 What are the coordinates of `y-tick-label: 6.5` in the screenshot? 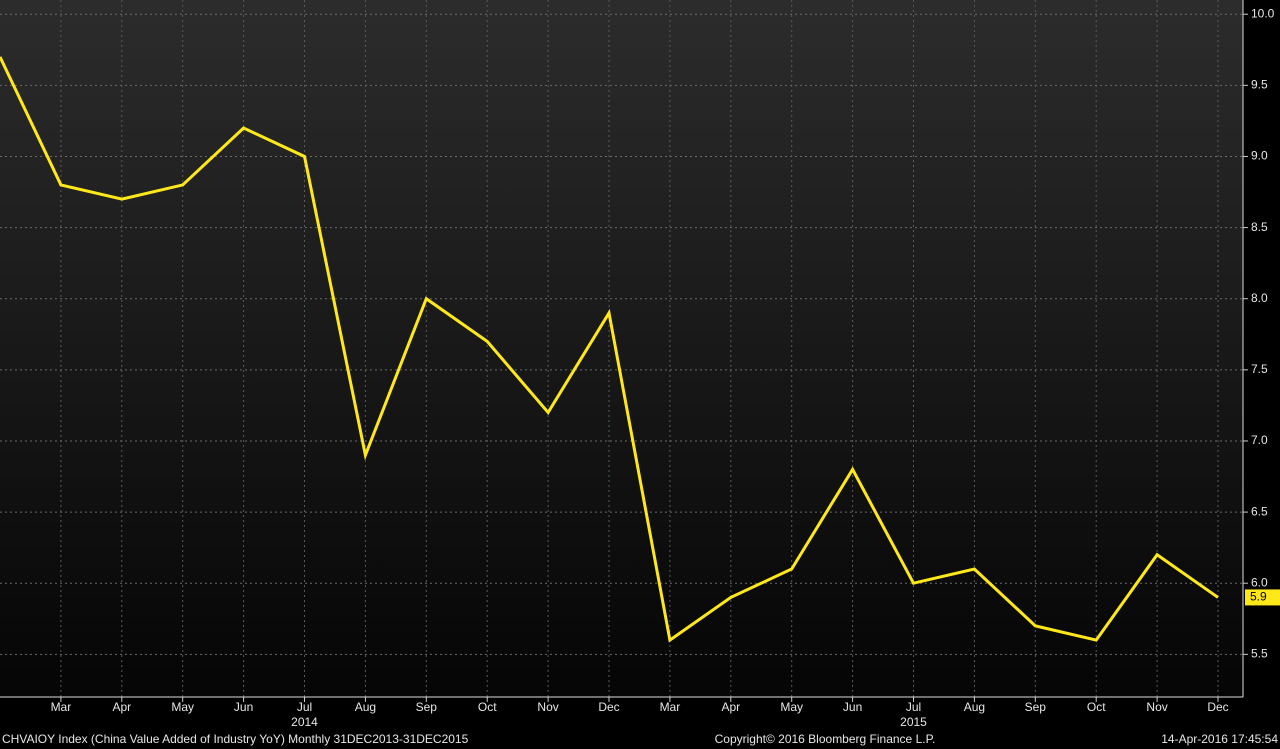 It's located at (1259, 511).